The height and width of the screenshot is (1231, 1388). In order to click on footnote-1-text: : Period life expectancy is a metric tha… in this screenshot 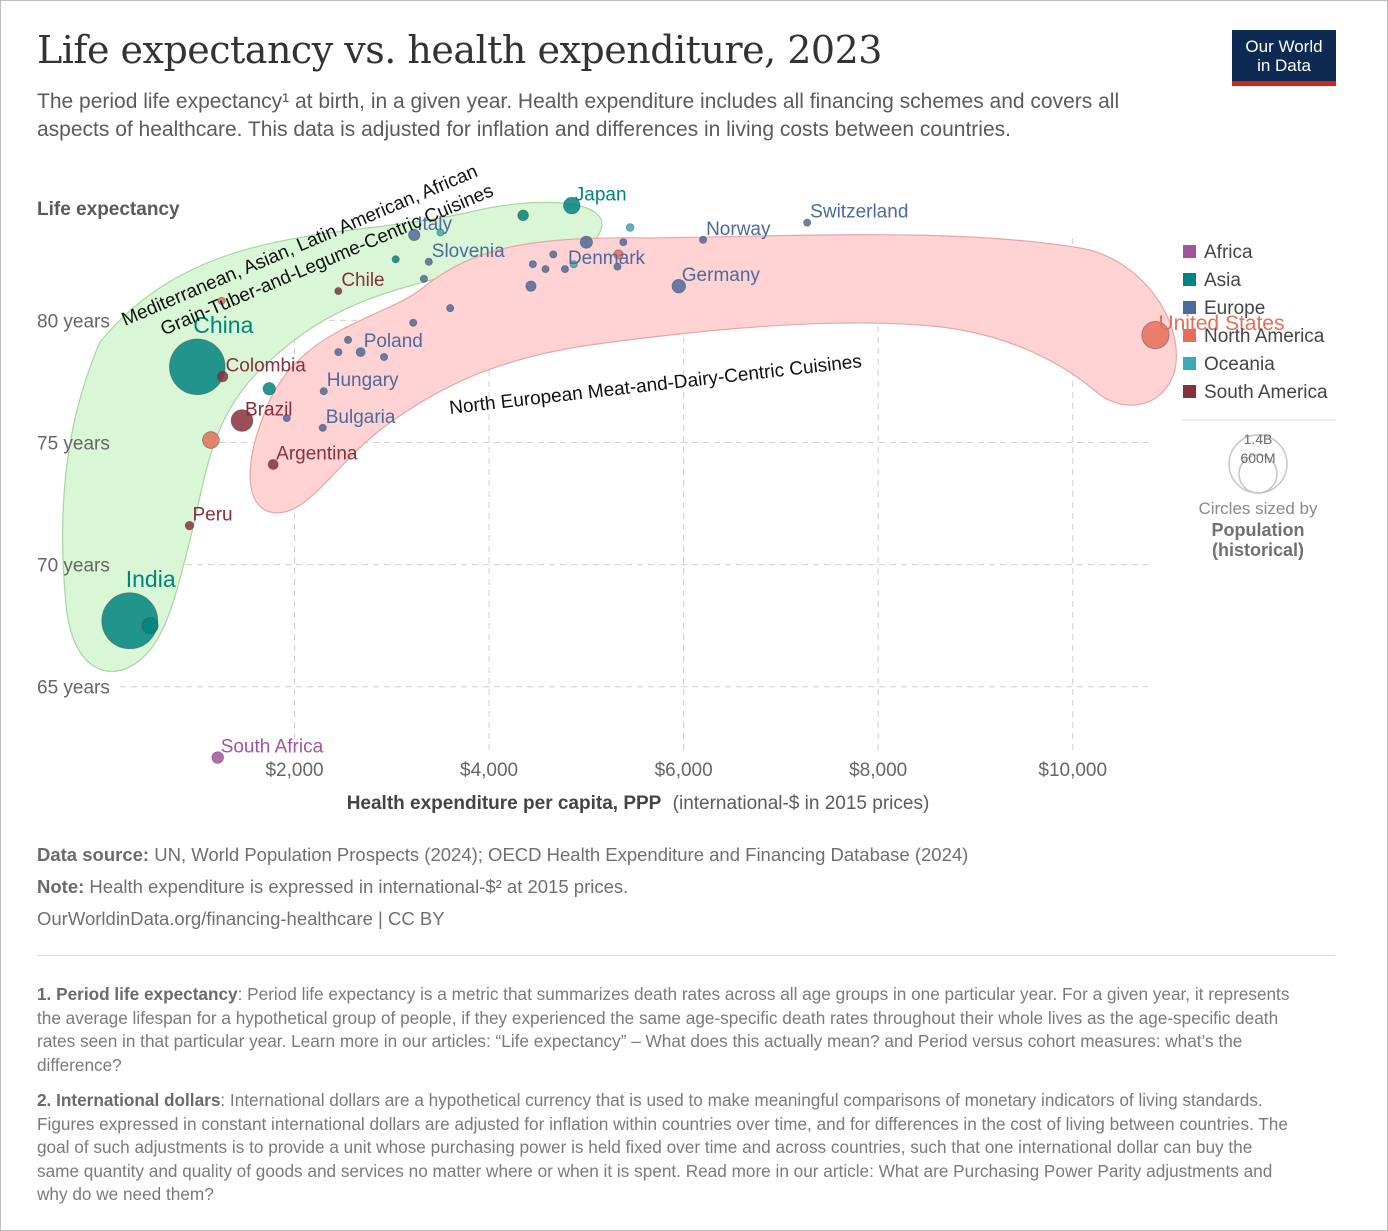, I will do `click(663, 1029)`.